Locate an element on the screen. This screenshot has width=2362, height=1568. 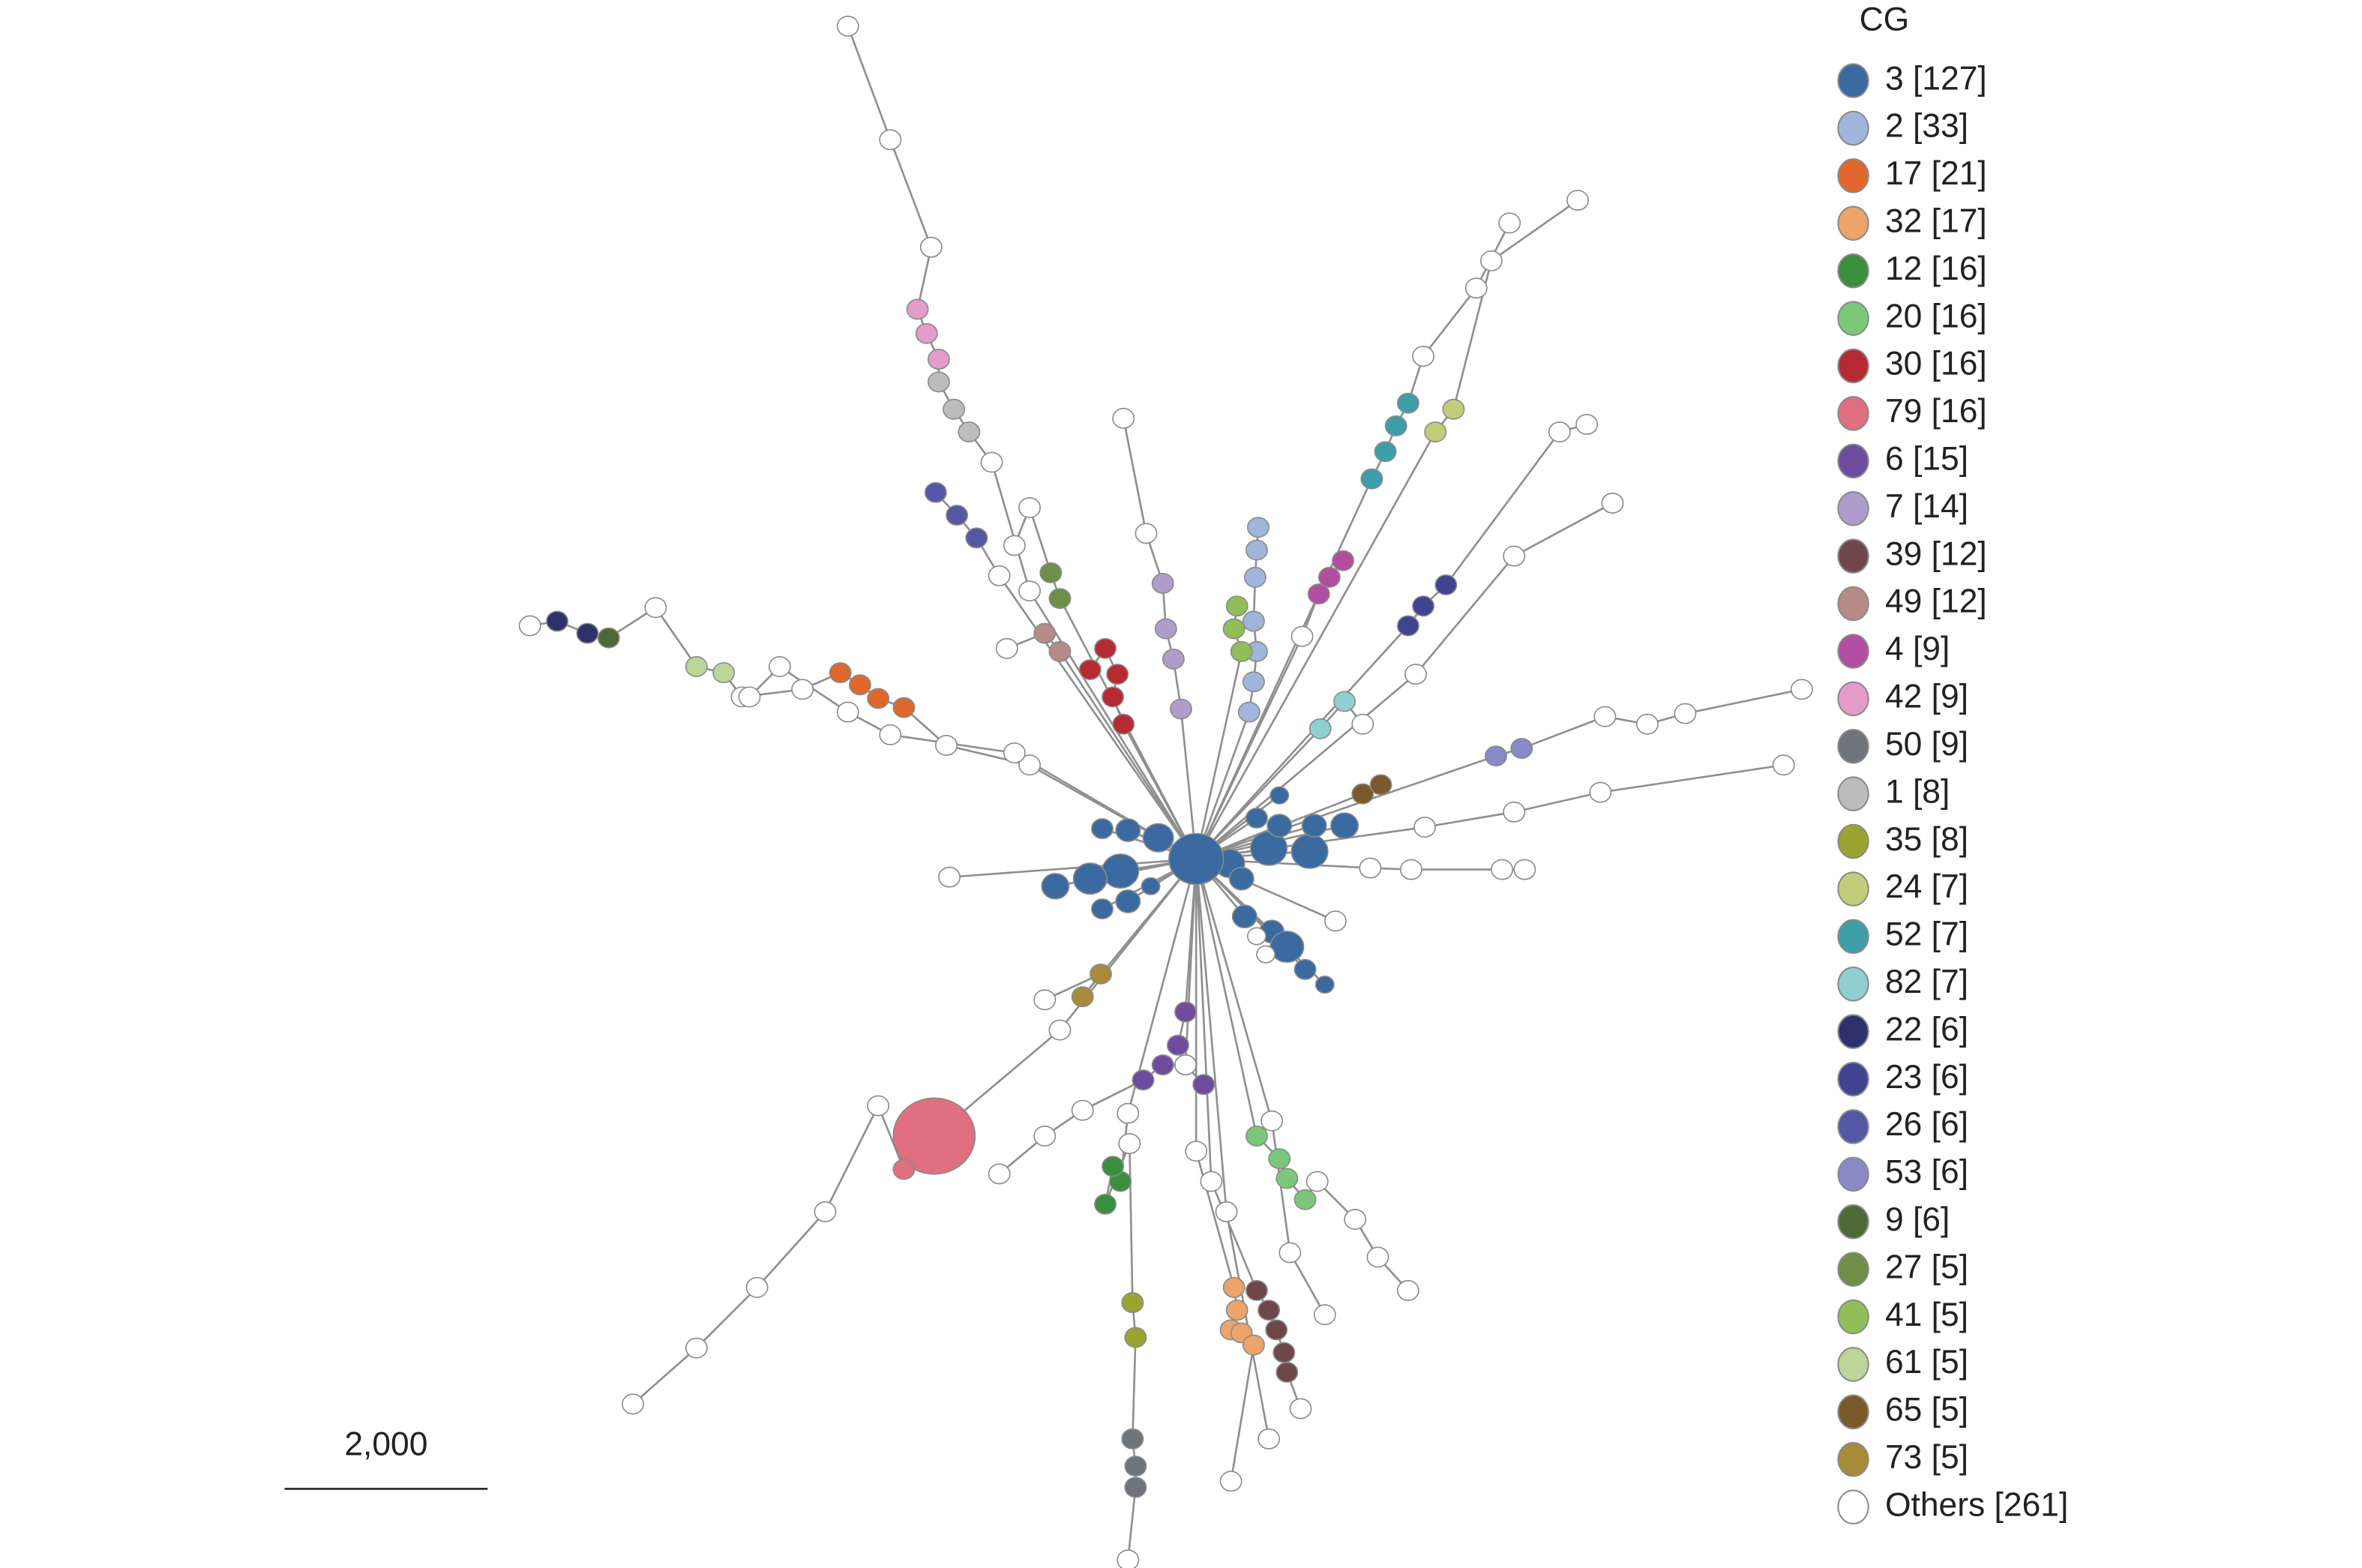
scale-bar-label: 2,000 is located at coordinates (385, 1444).